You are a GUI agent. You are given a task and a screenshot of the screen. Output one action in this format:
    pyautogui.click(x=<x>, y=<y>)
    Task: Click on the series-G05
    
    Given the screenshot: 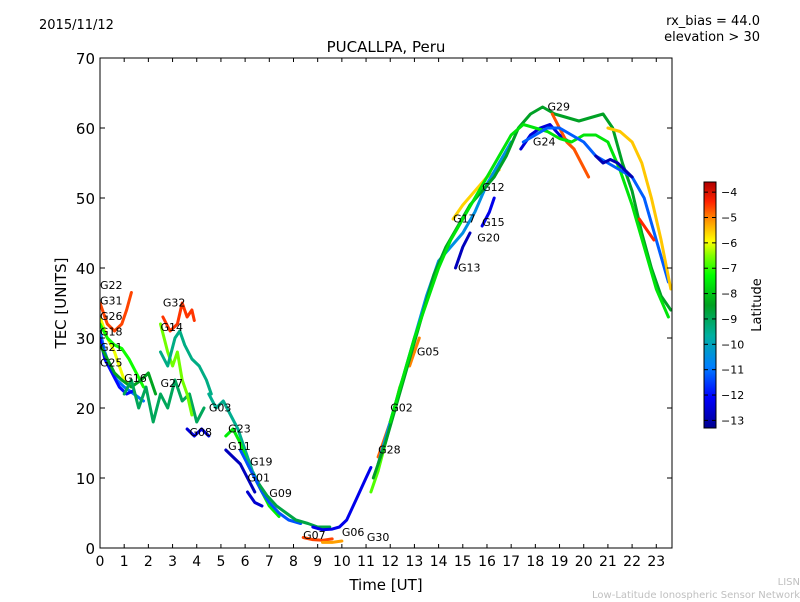 What is the action you would take?
    pyautogui.click(x=414, y=352)
    